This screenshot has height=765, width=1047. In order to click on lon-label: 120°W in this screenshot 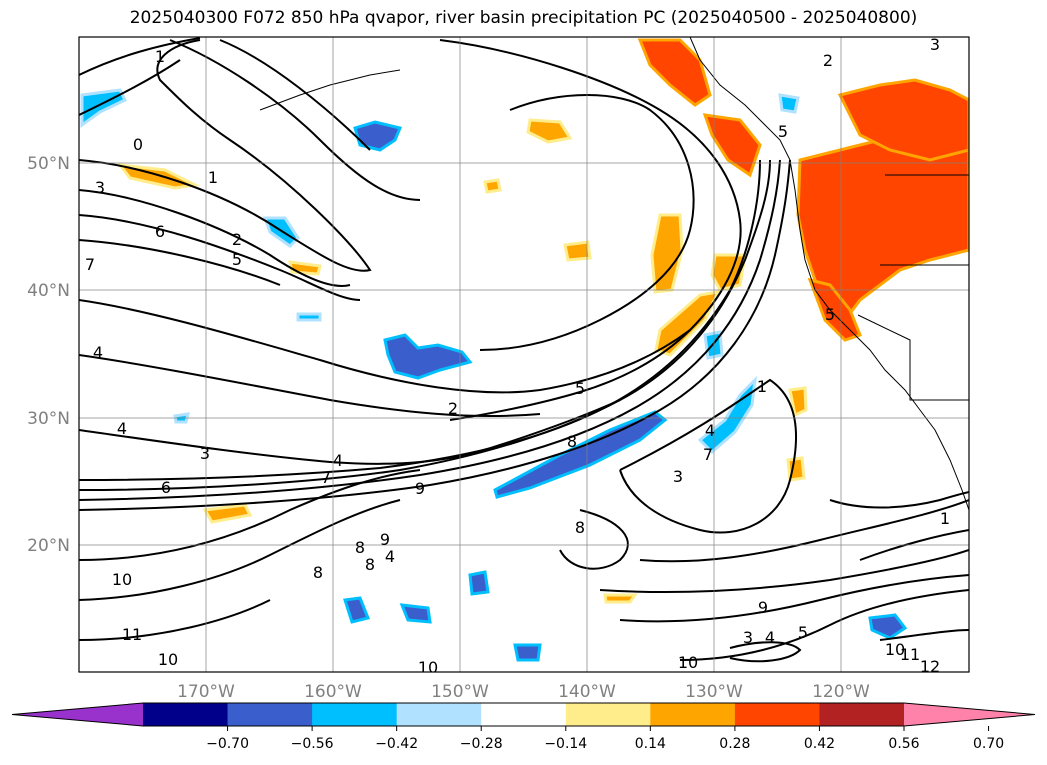, I will do `click(841, 692)`.